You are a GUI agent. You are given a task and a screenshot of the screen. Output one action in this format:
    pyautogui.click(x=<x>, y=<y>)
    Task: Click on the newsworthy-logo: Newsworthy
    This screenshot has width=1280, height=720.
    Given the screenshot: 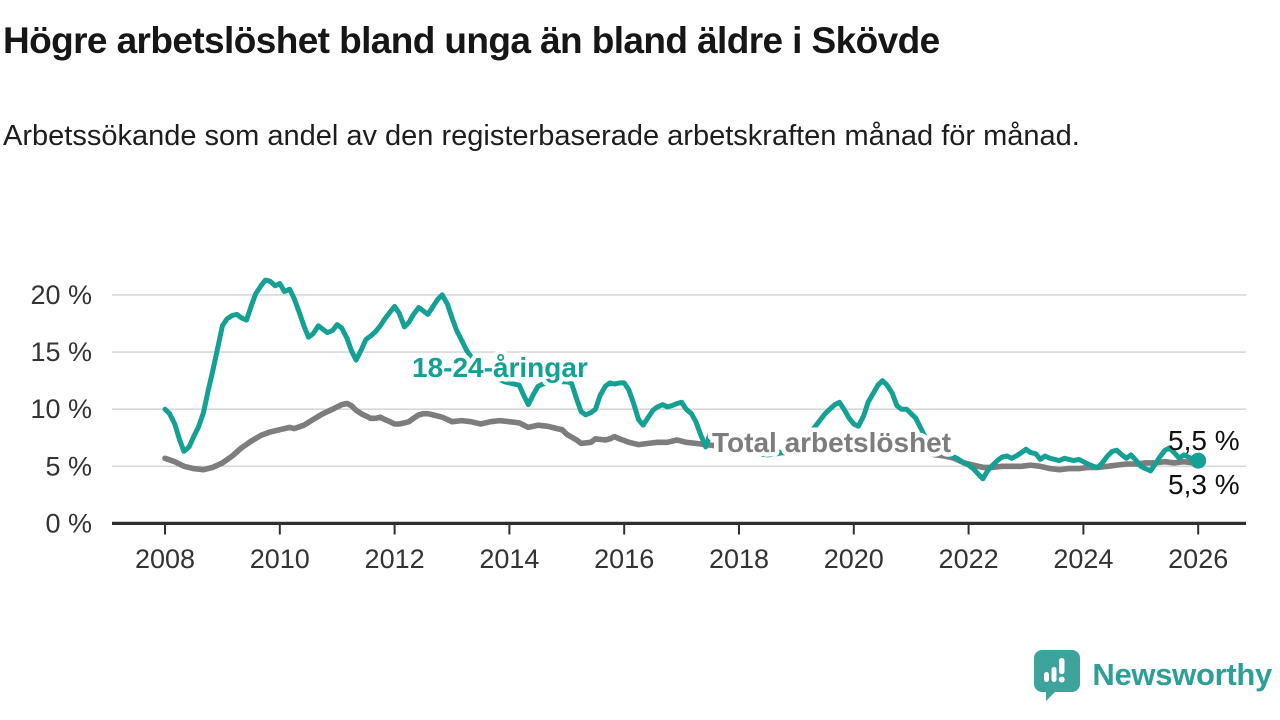 What is the action you would take?
    pyautogui.click(x=1152, y=675)
    